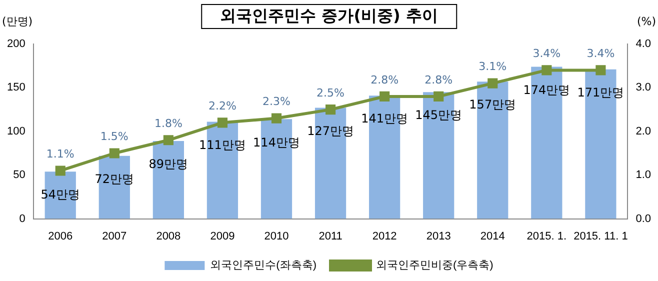 The image size is (658, 281). What do you see at coordinates (60, 195) in the screenshot?
I see `data-label: 54만명` at bounding box center [60, 195].